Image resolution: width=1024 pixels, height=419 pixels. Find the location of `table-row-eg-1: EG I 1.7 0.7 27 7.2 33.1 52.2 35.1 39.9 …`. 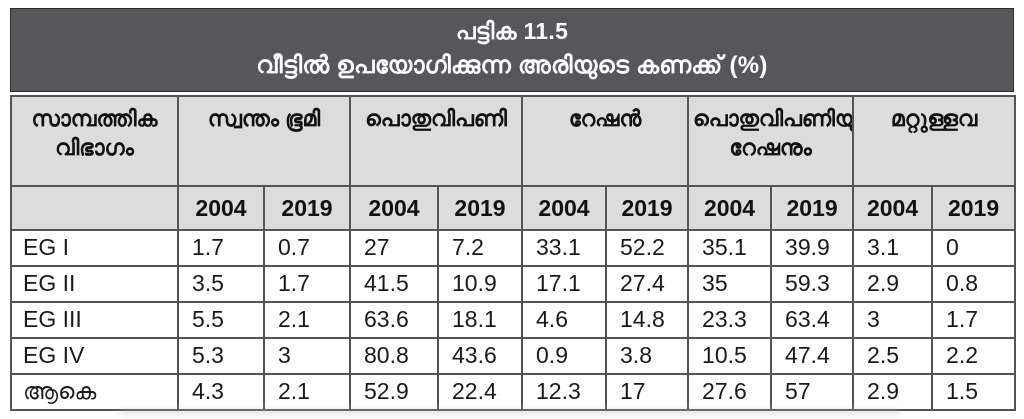

table-row-eg-1: EG I 1.7 0.7 27 7.2 33.1 52.2 35.1 39.9 … is located at coordinates (513, 248).